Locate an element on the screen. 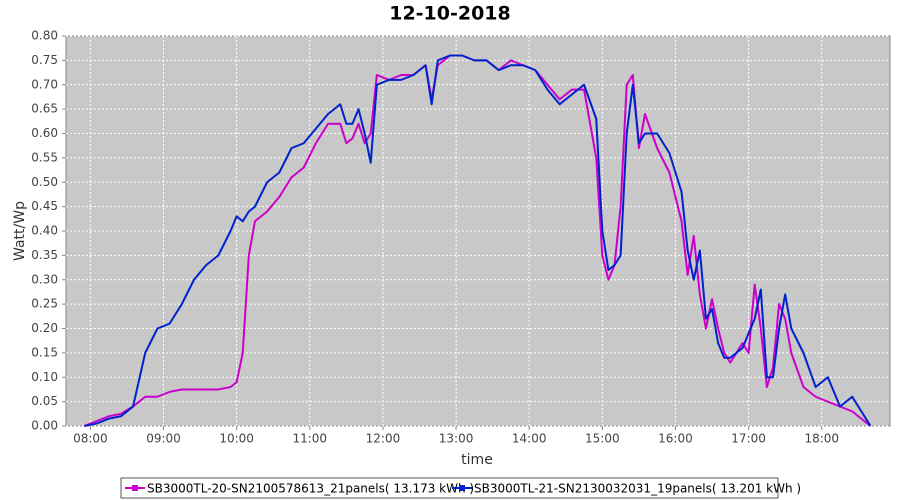 This screenshot has height=500, width=900. y-tick-label: 0.65 is located at coordinates (44, 109).